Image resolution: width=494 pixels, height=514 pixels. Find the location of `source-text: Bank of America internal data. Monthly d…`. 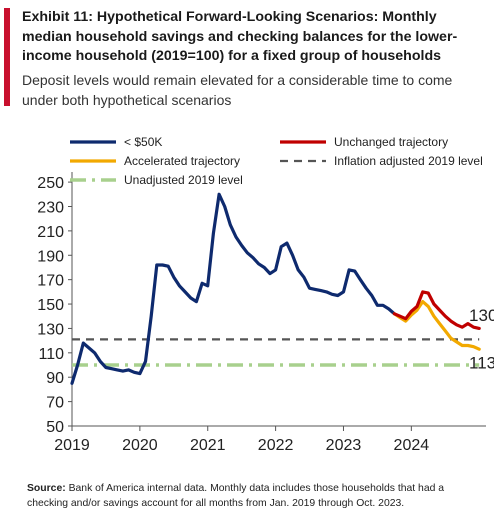

source-text: Bank of America internal data. Monthly d… is located at coordinates (236, 496).